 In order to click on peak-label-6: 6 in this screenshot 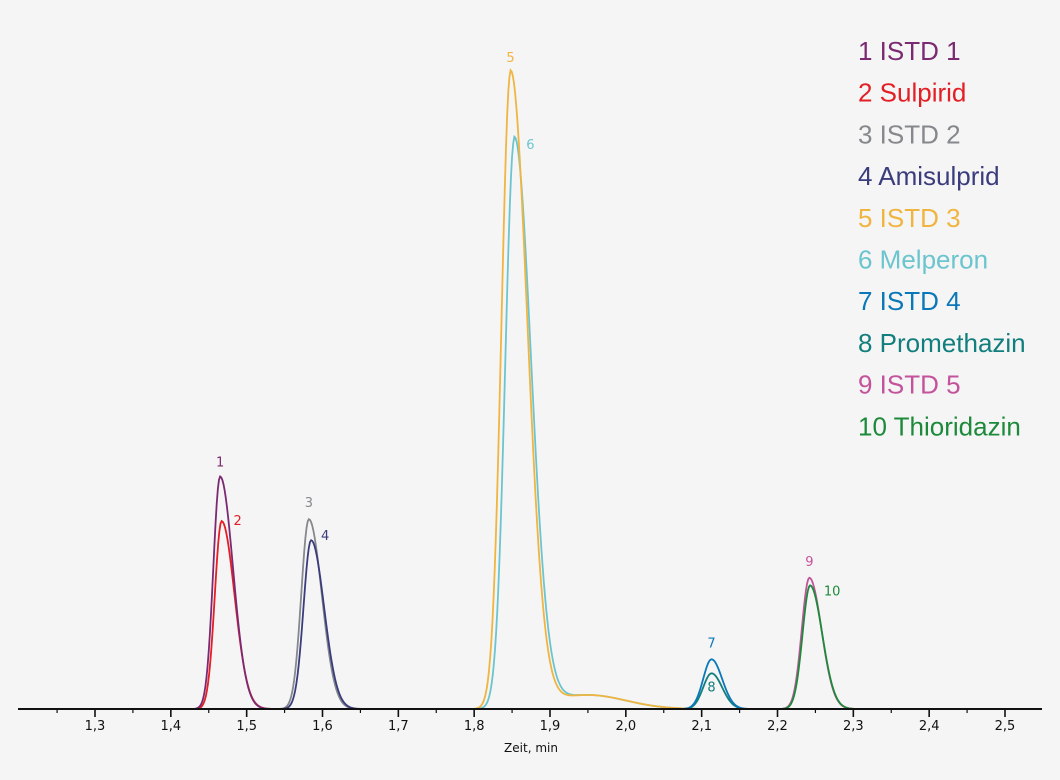, I will do `click(530, 145)`.